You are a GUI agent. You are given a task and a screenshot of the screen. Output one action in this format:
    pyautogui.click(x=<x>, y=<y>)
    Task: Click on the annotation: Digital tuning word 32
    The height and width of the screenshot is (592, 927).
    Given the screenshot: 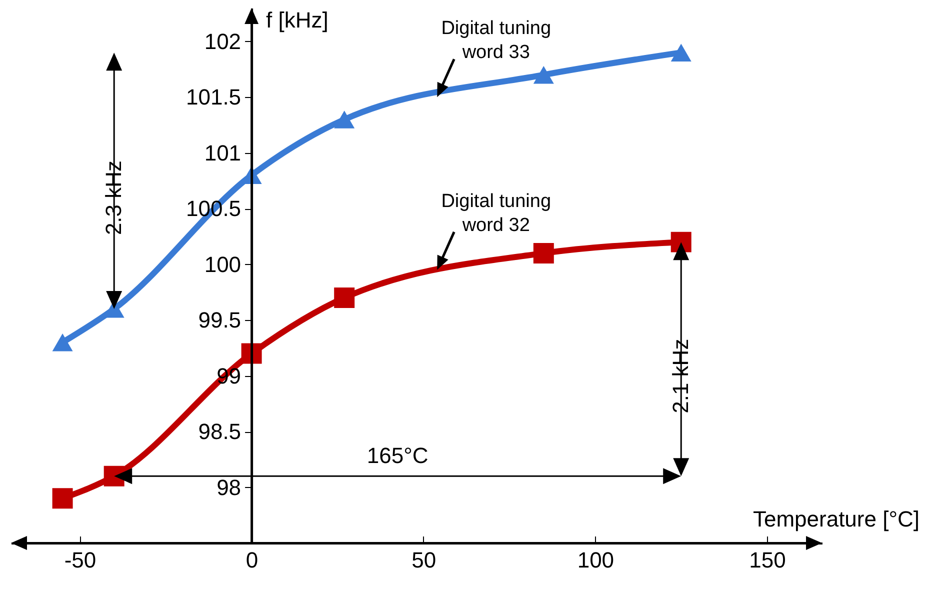 What is the action you would take?
    pyautogui.click(x=496, y=213)
    